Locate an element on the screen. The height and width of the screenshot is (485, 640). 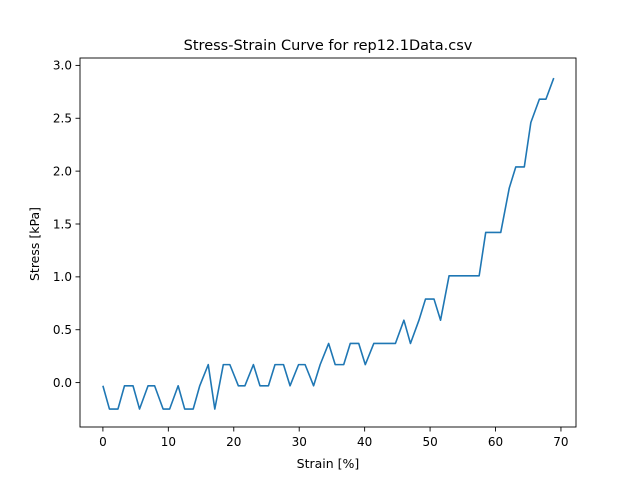
y-tick-label: 2.5 is located at coordinates (62, 119).